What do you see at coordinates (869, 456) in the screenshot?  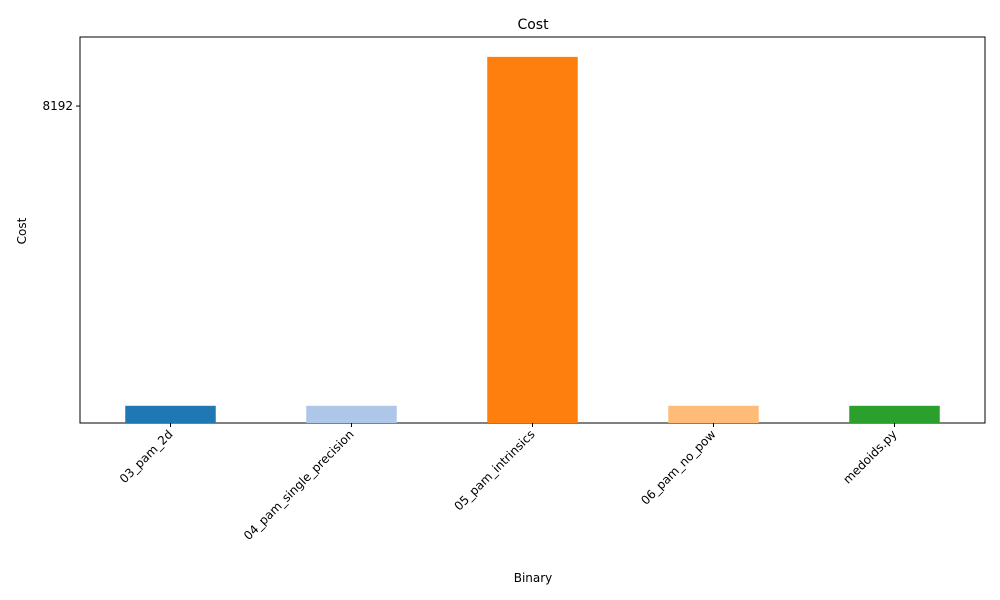 I see `x-tick-label: medoids.py` at bounding box center [869, 456].